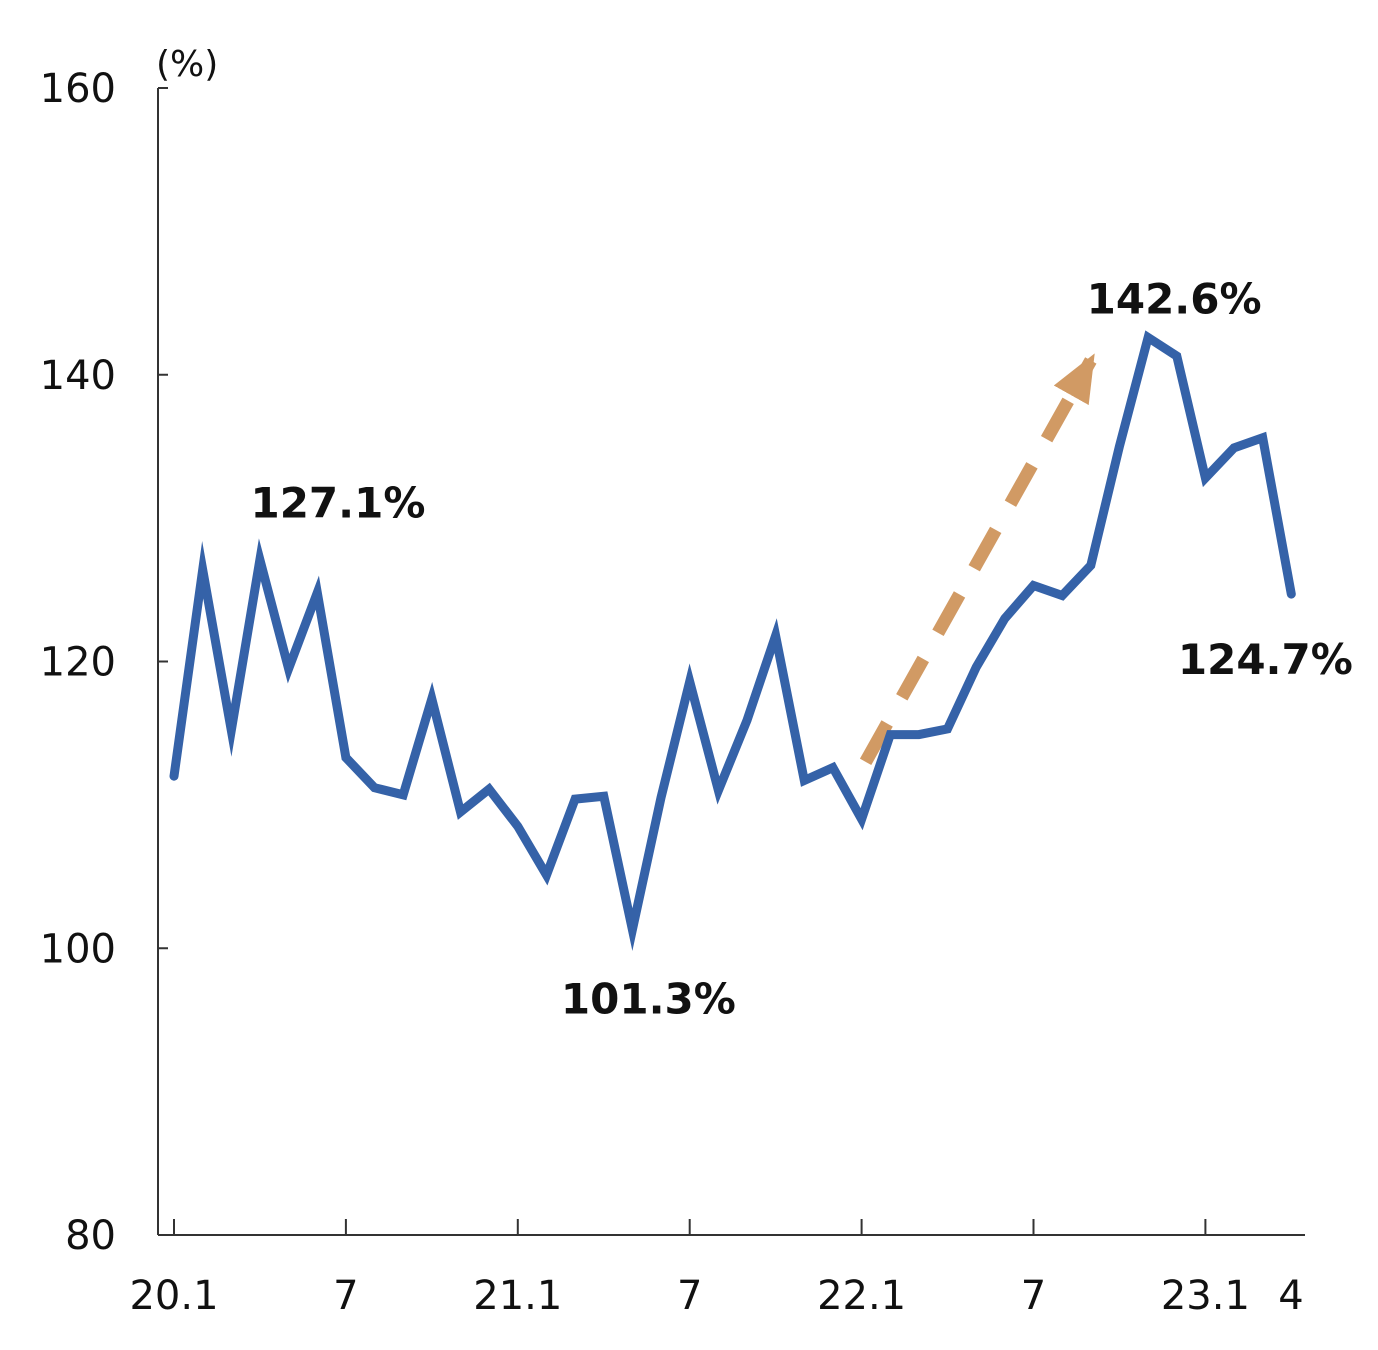 The width and height of the screenshot is (1378, 1350). I want to click on x-tick-label: 23.1, so click(1205, 1296).